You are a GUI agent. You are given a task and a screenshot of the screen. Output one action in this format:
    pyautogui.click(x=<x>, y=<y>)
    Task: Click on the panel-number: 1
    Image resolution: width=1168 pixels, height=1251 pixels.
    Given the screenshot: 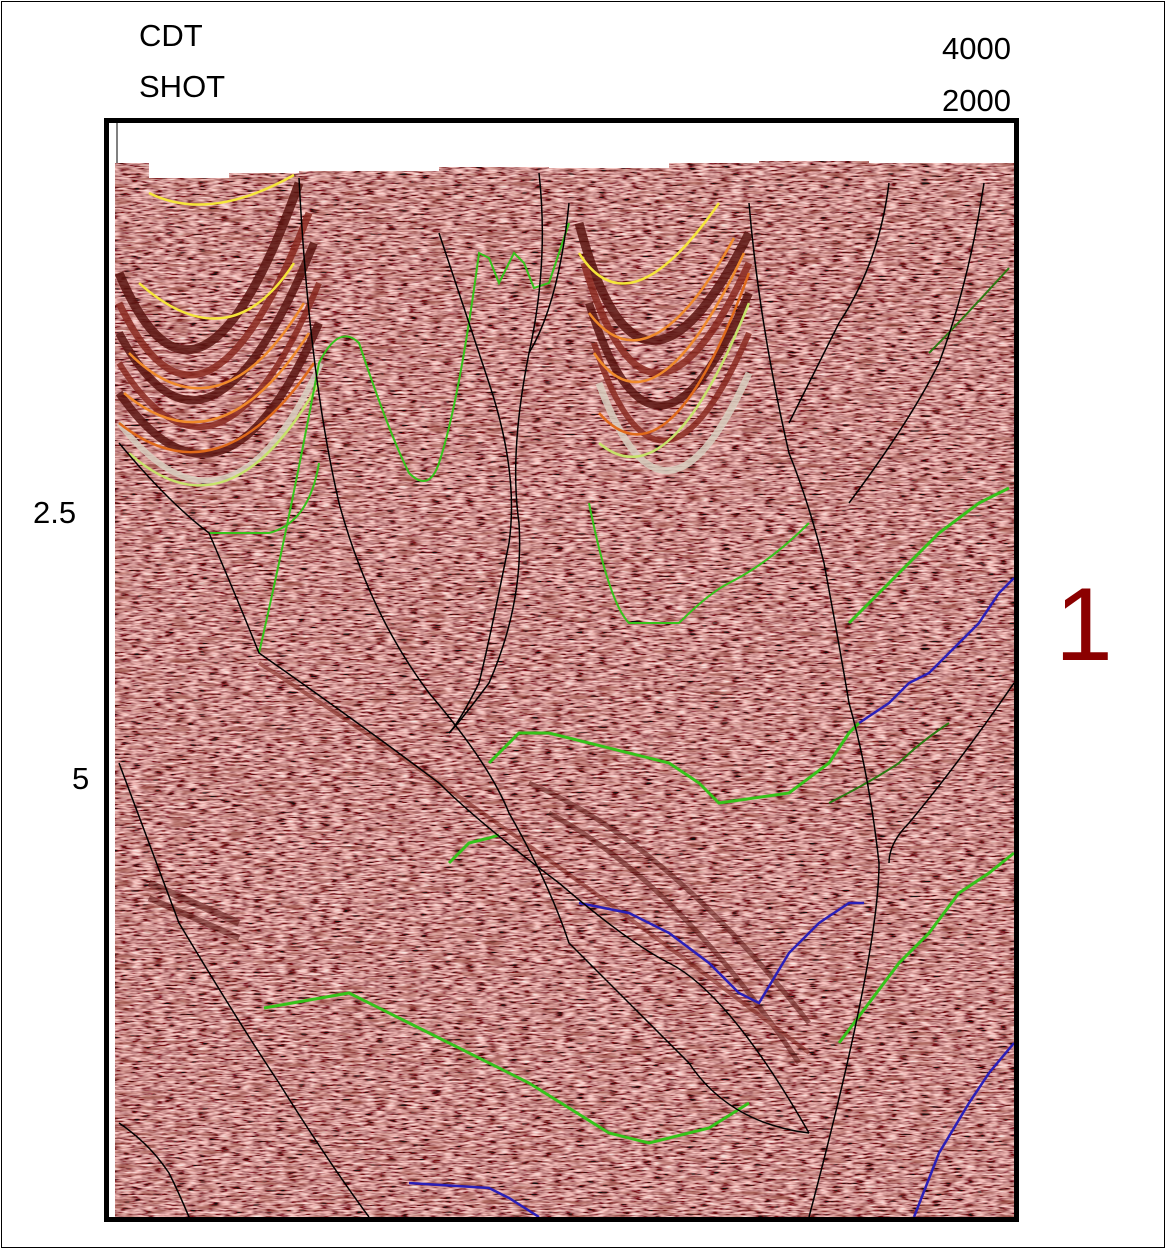 What is the action you would take?
    pyautogui.click(x=1084, y=625)
    